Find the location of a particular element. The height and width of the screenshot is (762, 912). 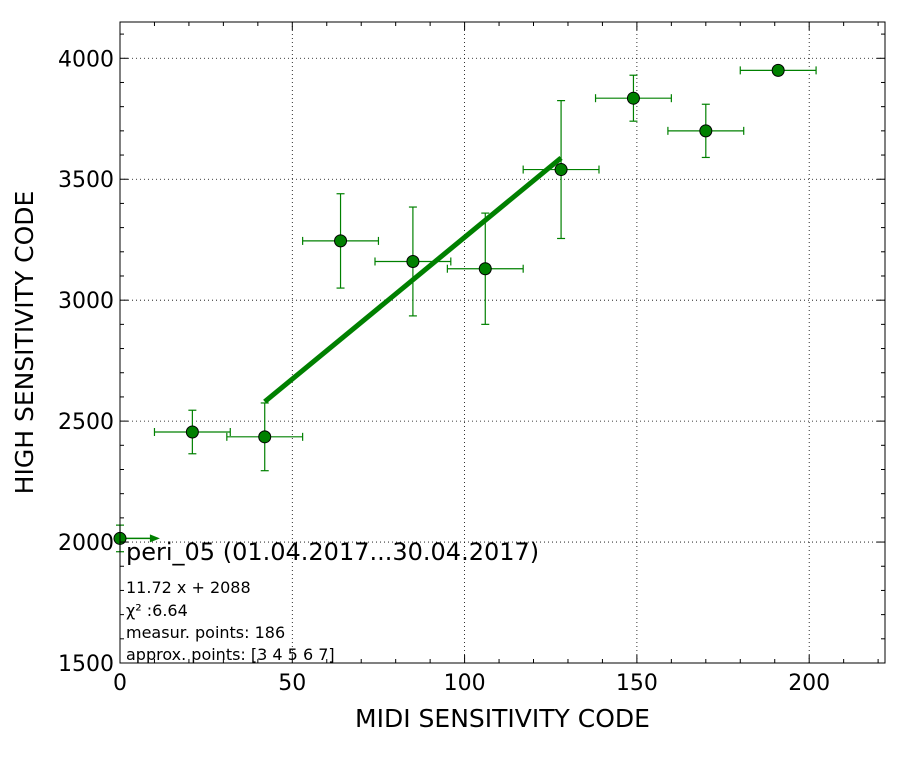

x-axis-label: MIDI SENSITIVITY CODE is located at coordinates (502, 718).